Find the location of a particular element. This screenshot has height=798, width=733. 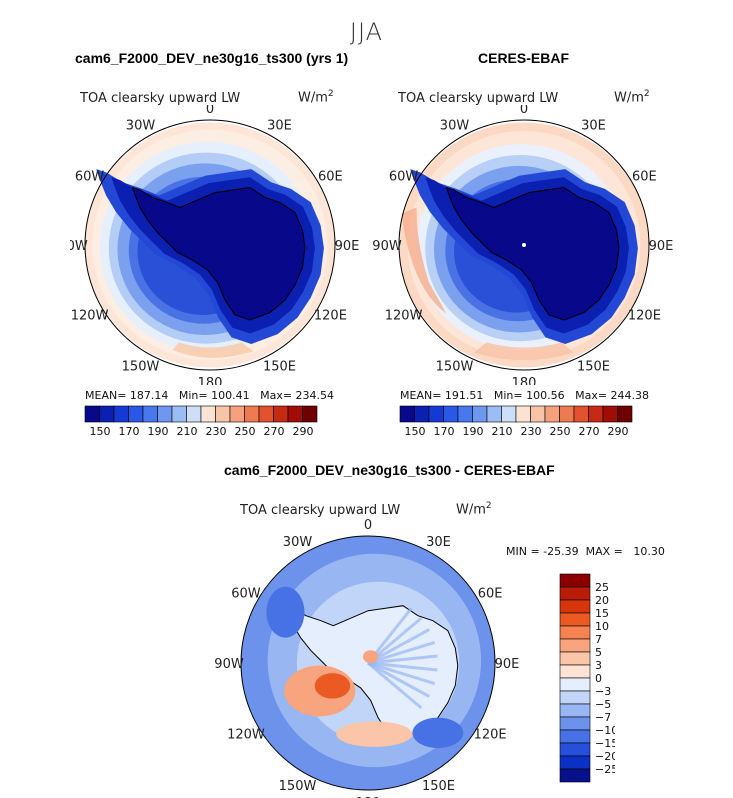

panel2-title: CERES-EBAF is located at coordinates (524, 58).